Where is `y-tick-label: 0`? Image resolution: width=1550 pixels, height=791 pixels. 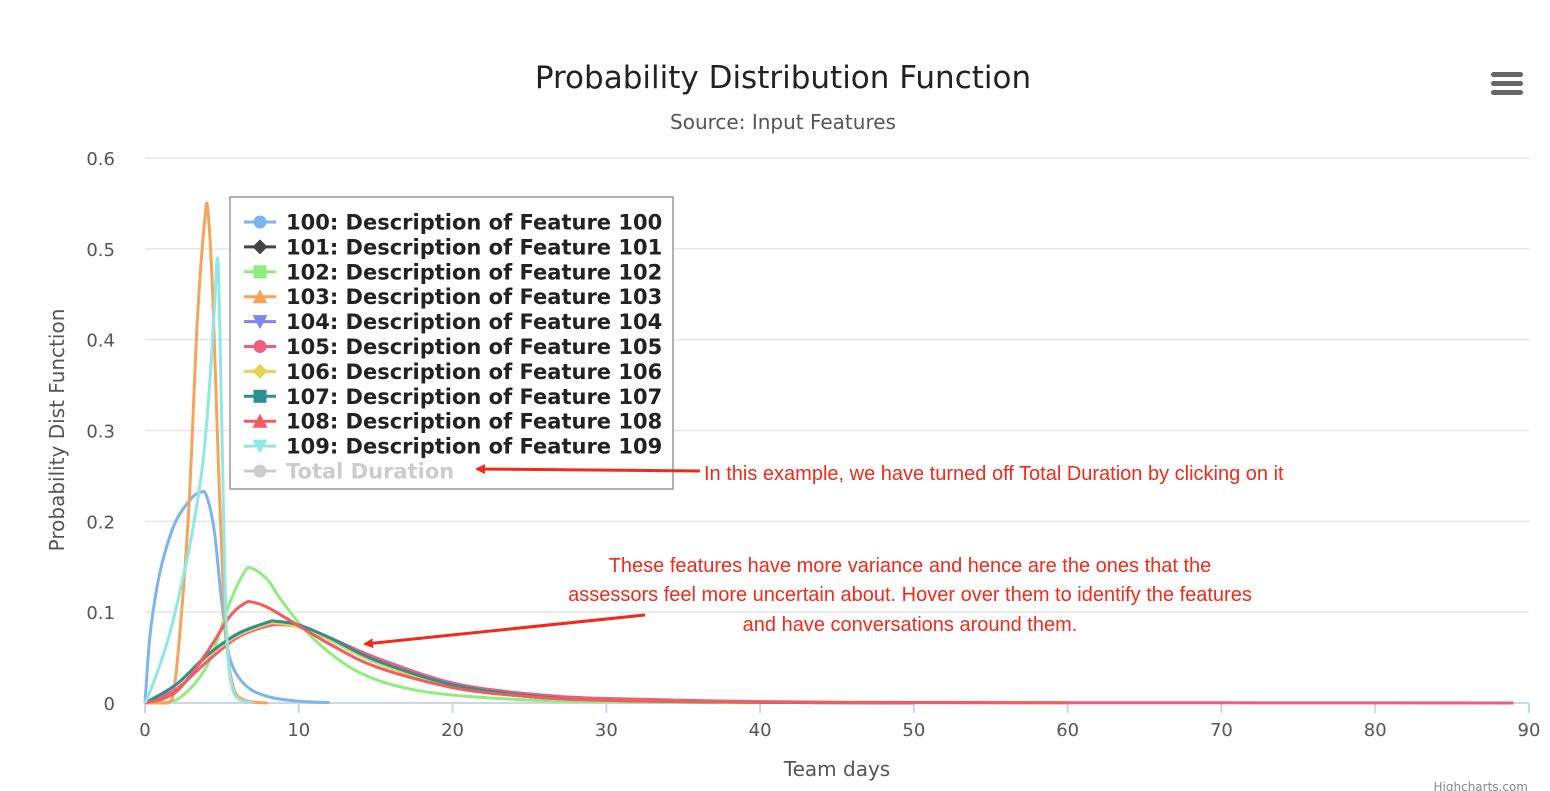
y-tick-label: 0 is located at coordinates (109, 704).